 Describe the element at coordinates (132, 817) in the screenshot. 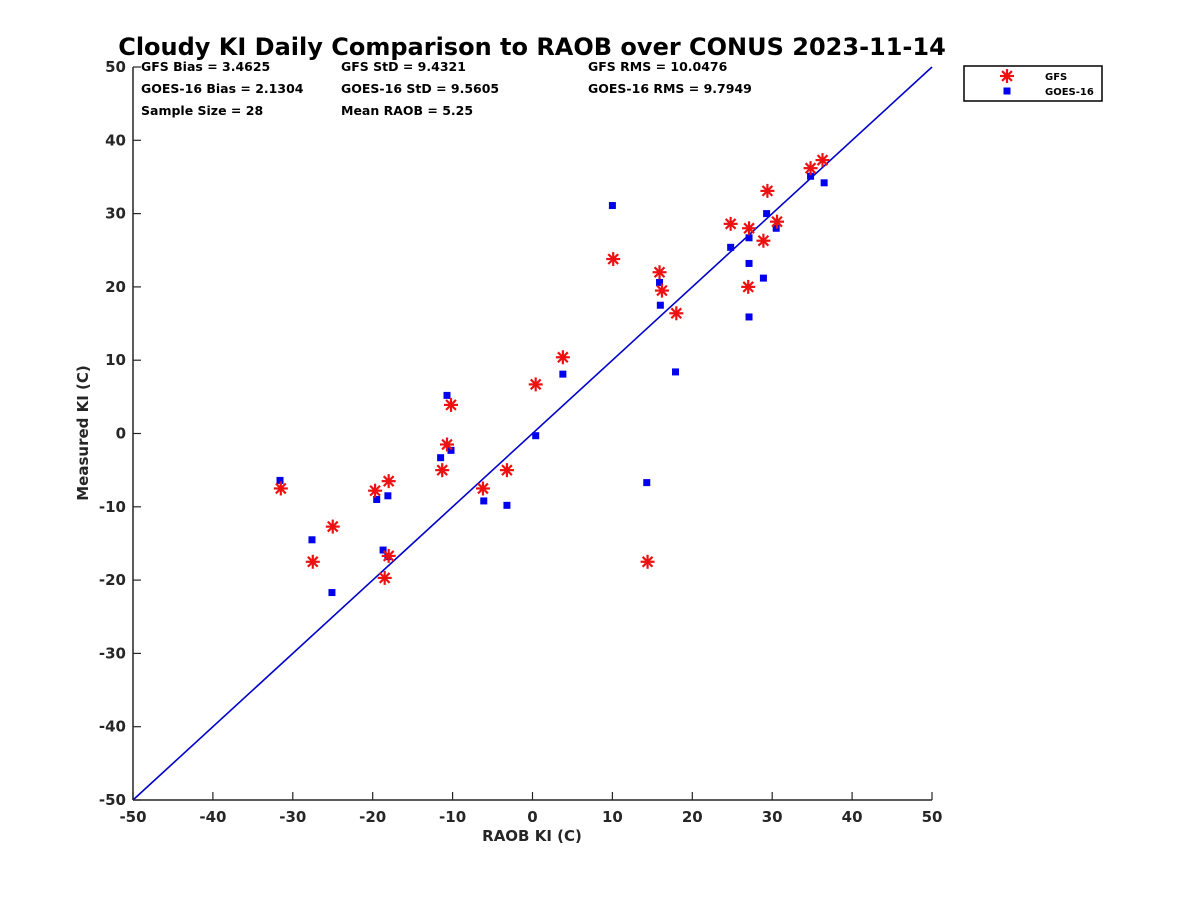

I see `x-tick-label: -50` at that location.